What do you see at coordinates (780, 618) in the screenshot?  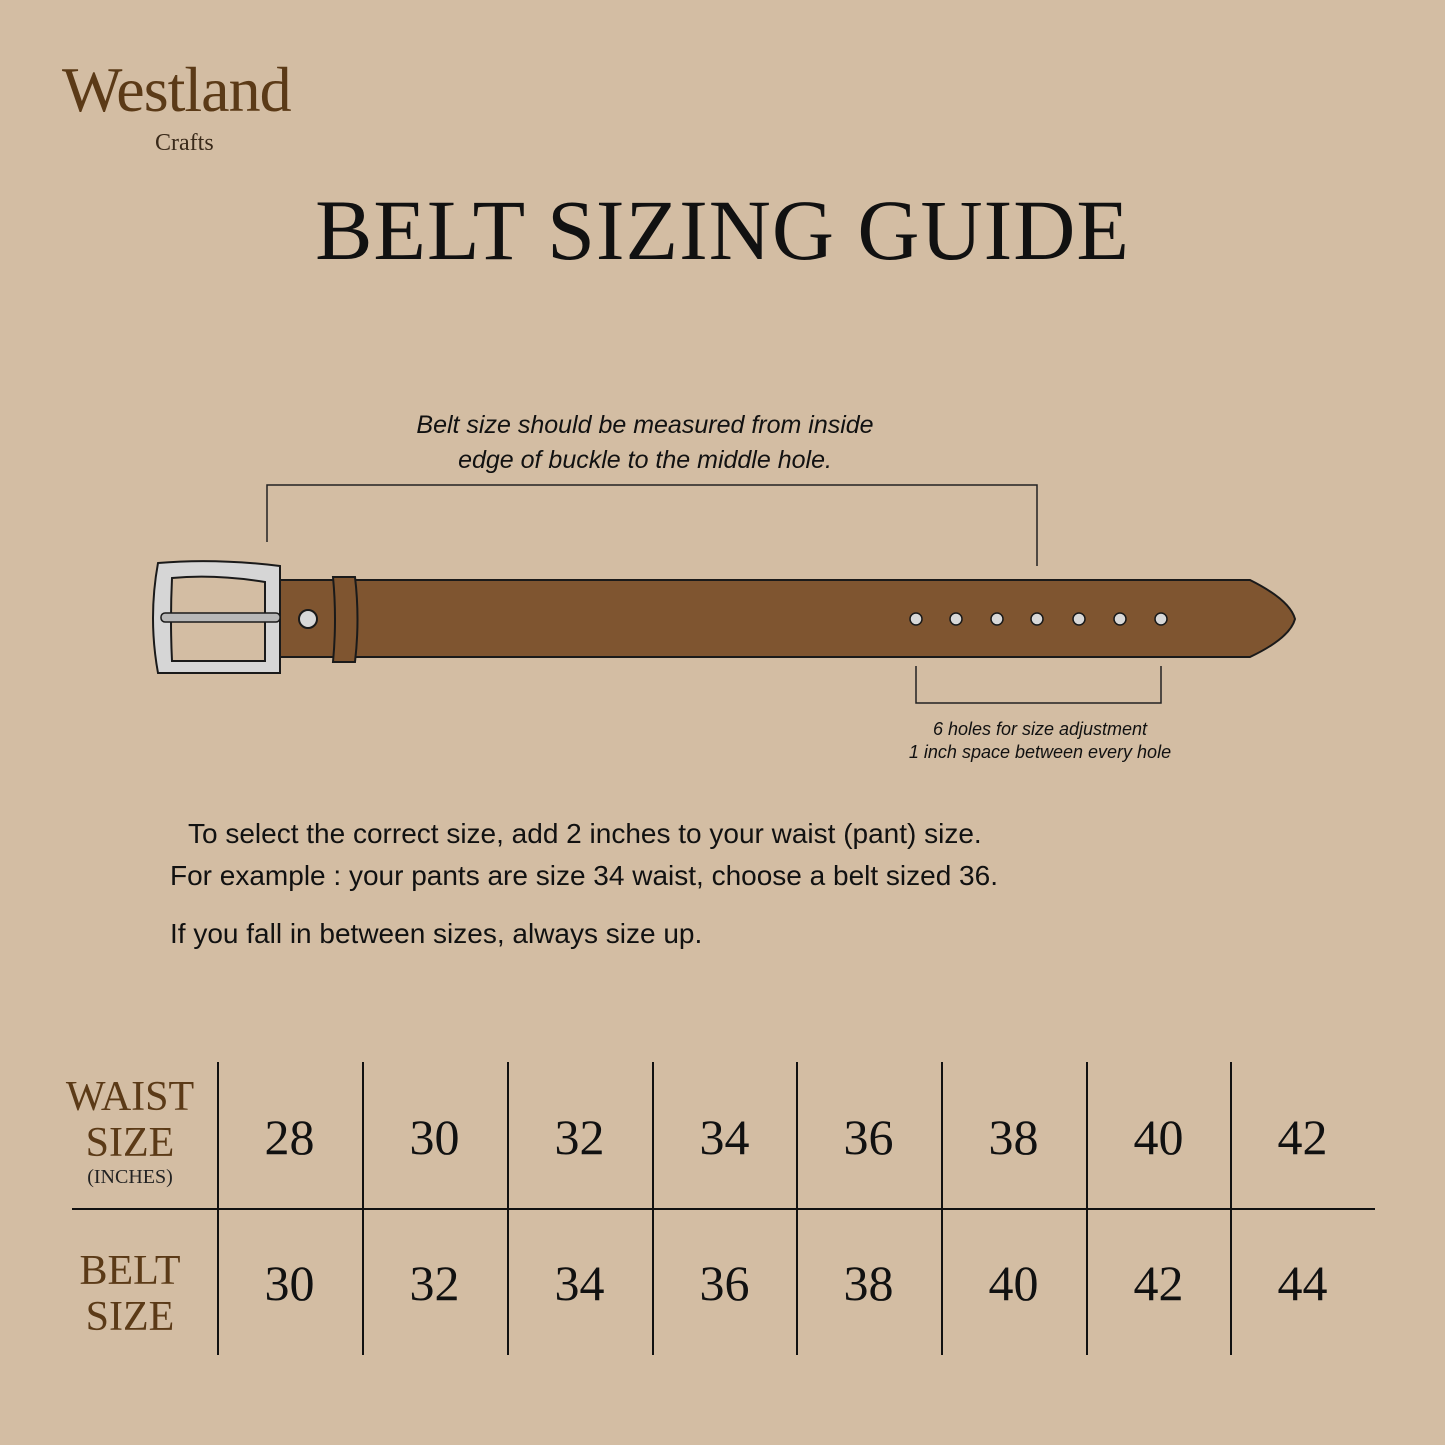 I see `belt-strap` at bounding box center [780, 618].